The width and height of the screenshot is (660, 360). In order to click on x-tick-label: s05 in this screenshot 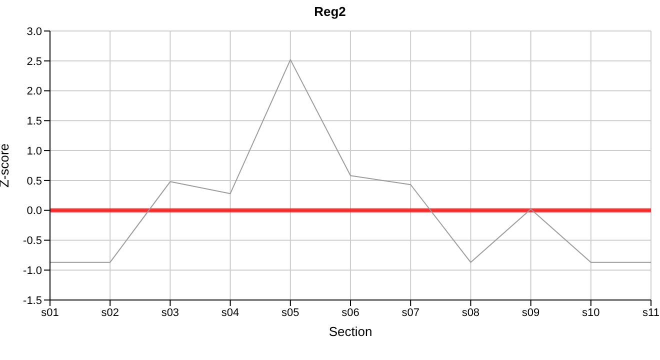, I will do `click(291, 312)`.